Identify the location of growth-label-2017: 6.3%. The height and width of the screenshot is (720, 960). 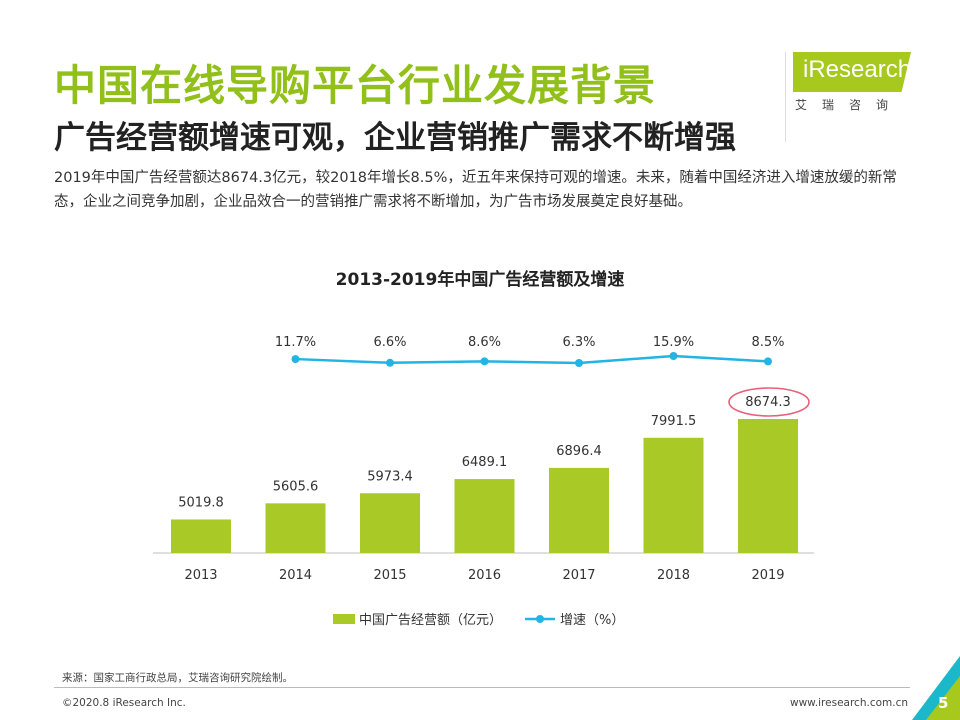
(578, 342).